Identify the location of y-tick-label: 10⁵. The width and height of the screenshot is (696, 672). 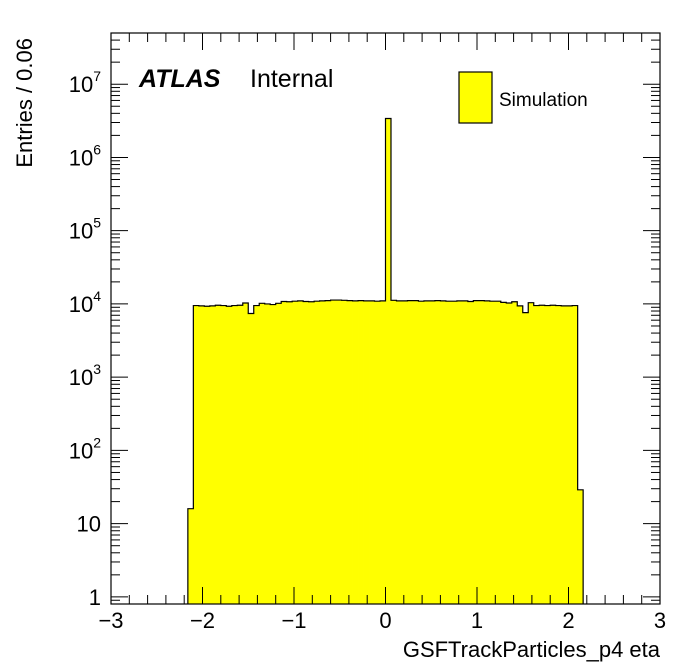
(85, 229).